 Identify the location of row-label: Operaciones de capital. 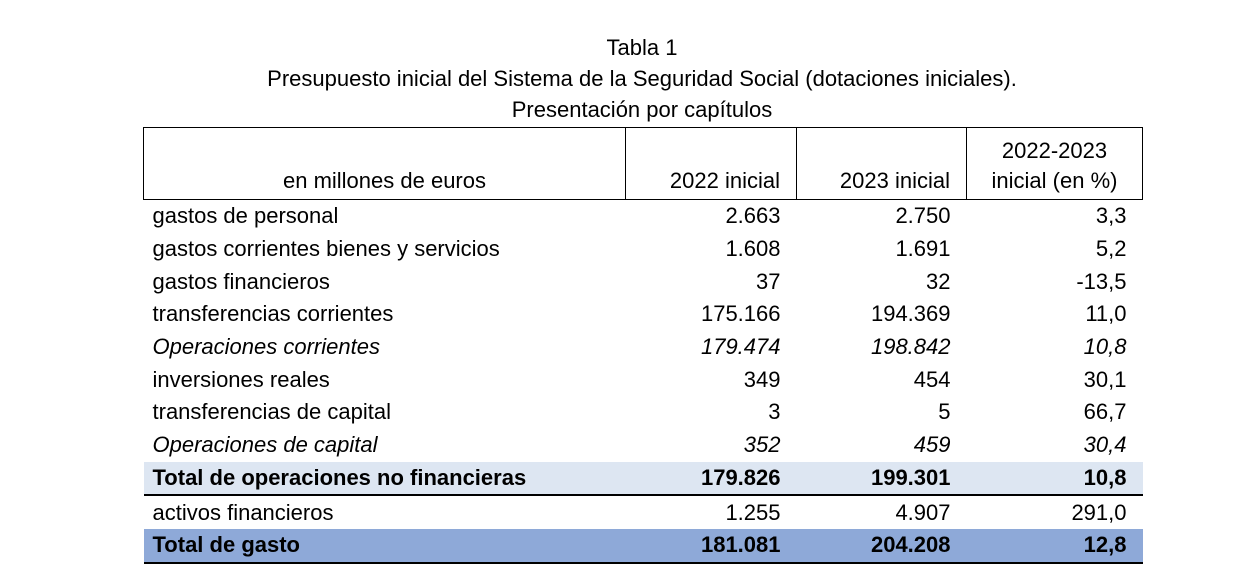
(265, 445).